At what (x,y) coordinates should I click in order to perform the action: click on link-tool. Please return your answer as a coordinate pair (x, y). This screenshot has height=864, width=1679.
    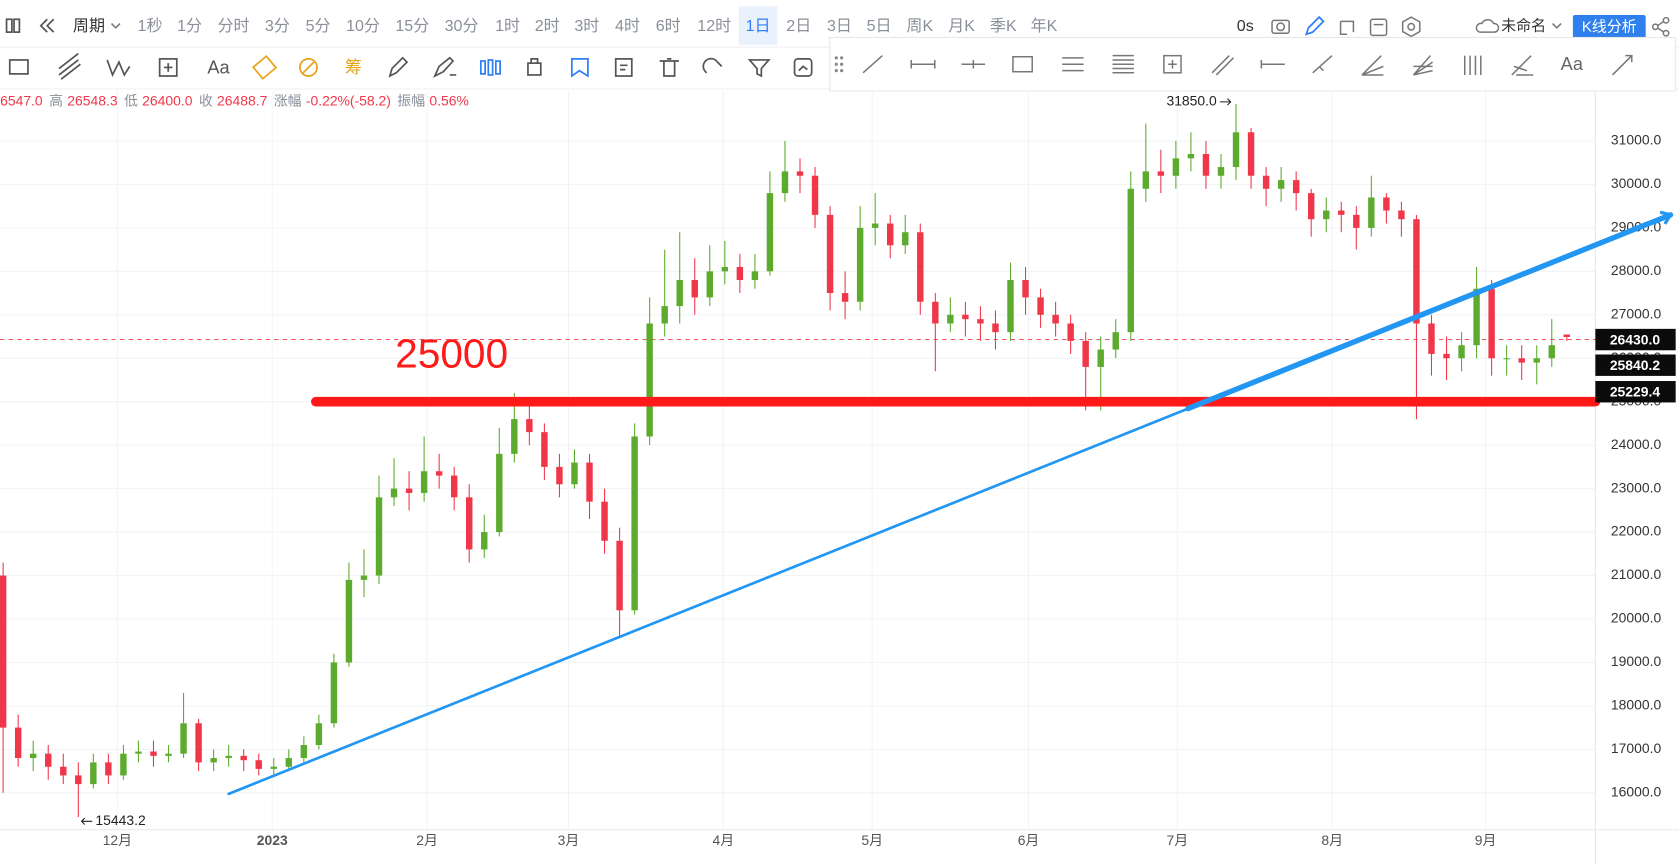
    Looking at the image, I should click on (712, 65).